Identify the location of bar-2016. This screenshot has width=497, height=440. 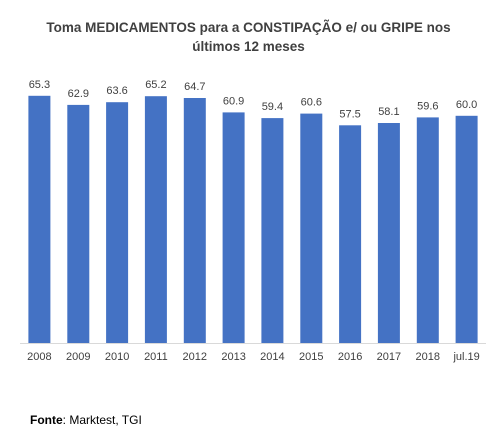
(350, 234).